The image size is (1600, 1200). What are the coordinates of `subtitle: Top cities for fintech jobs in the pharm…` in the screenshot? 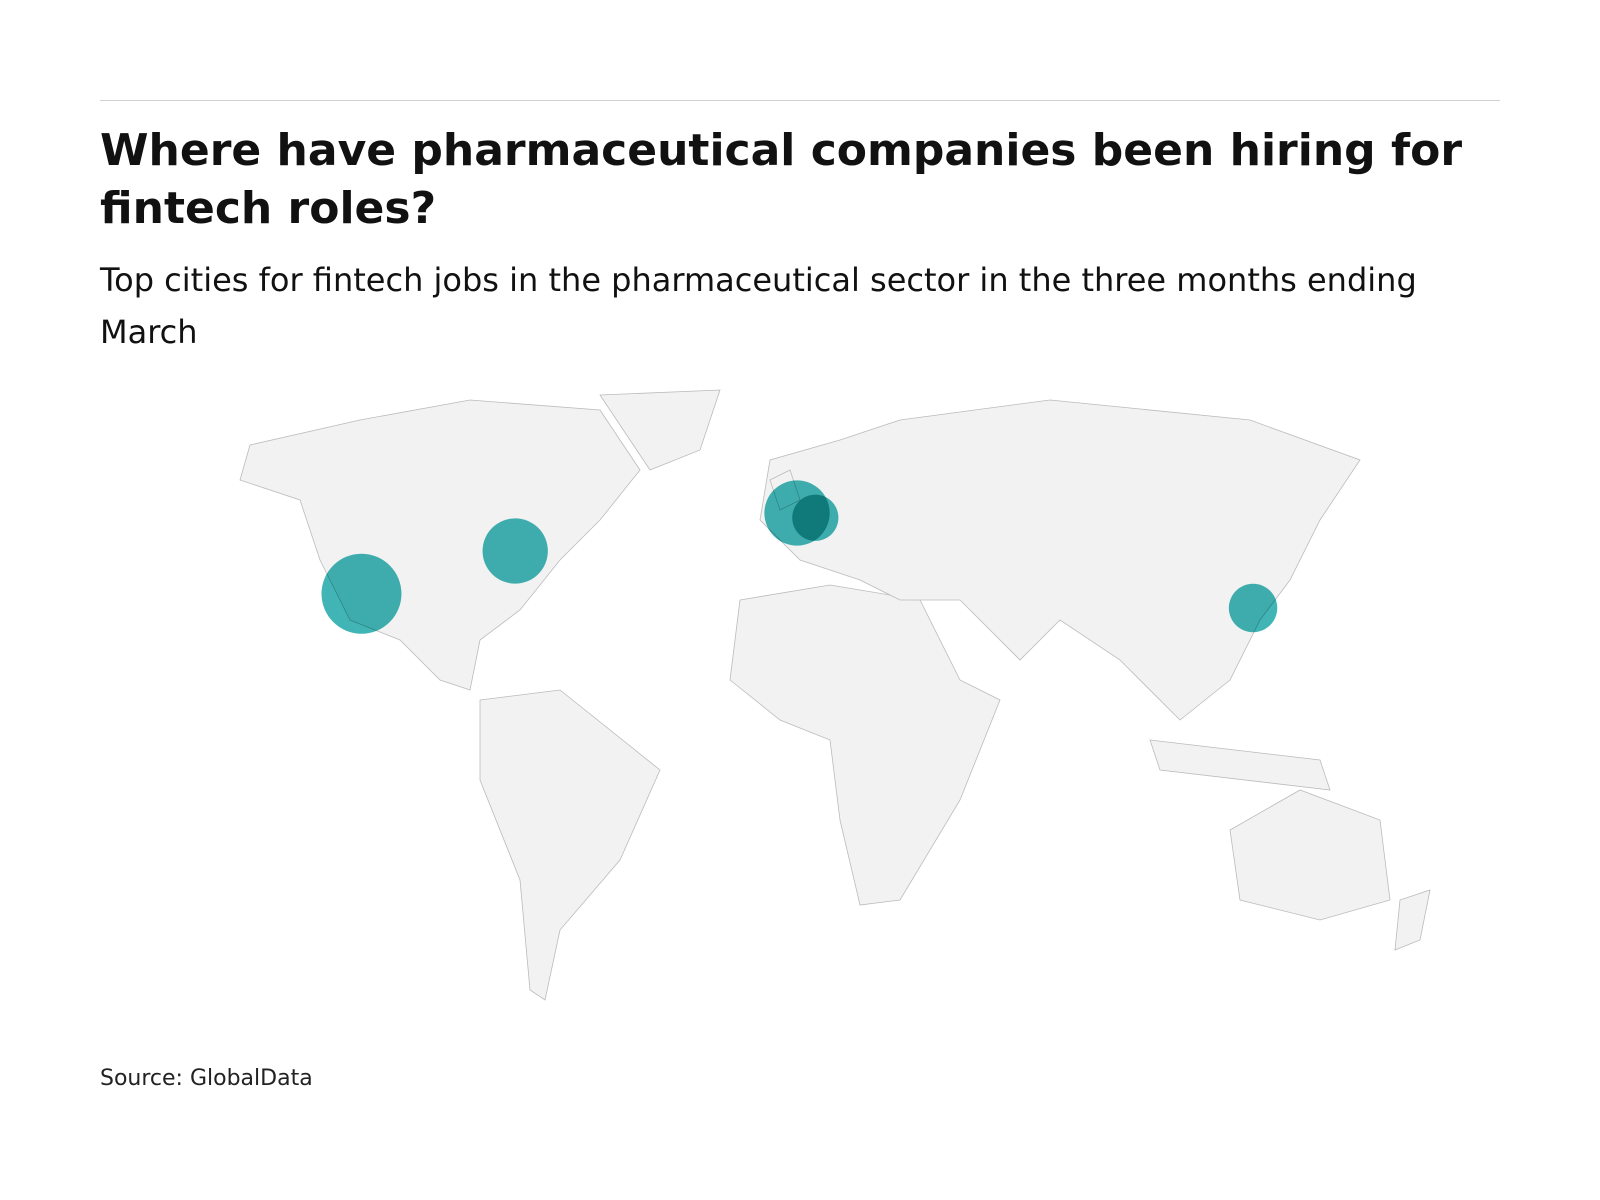 It's located at (758, 306).